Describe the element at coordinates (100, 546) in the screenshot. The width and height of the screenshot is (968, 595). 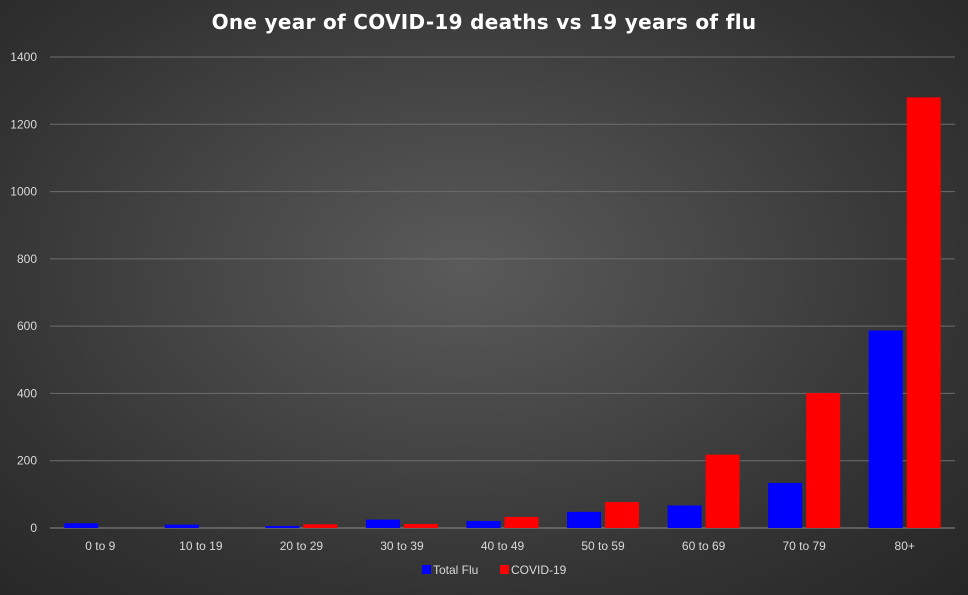
I see `x-tick-label: 0 to 9` at that location.